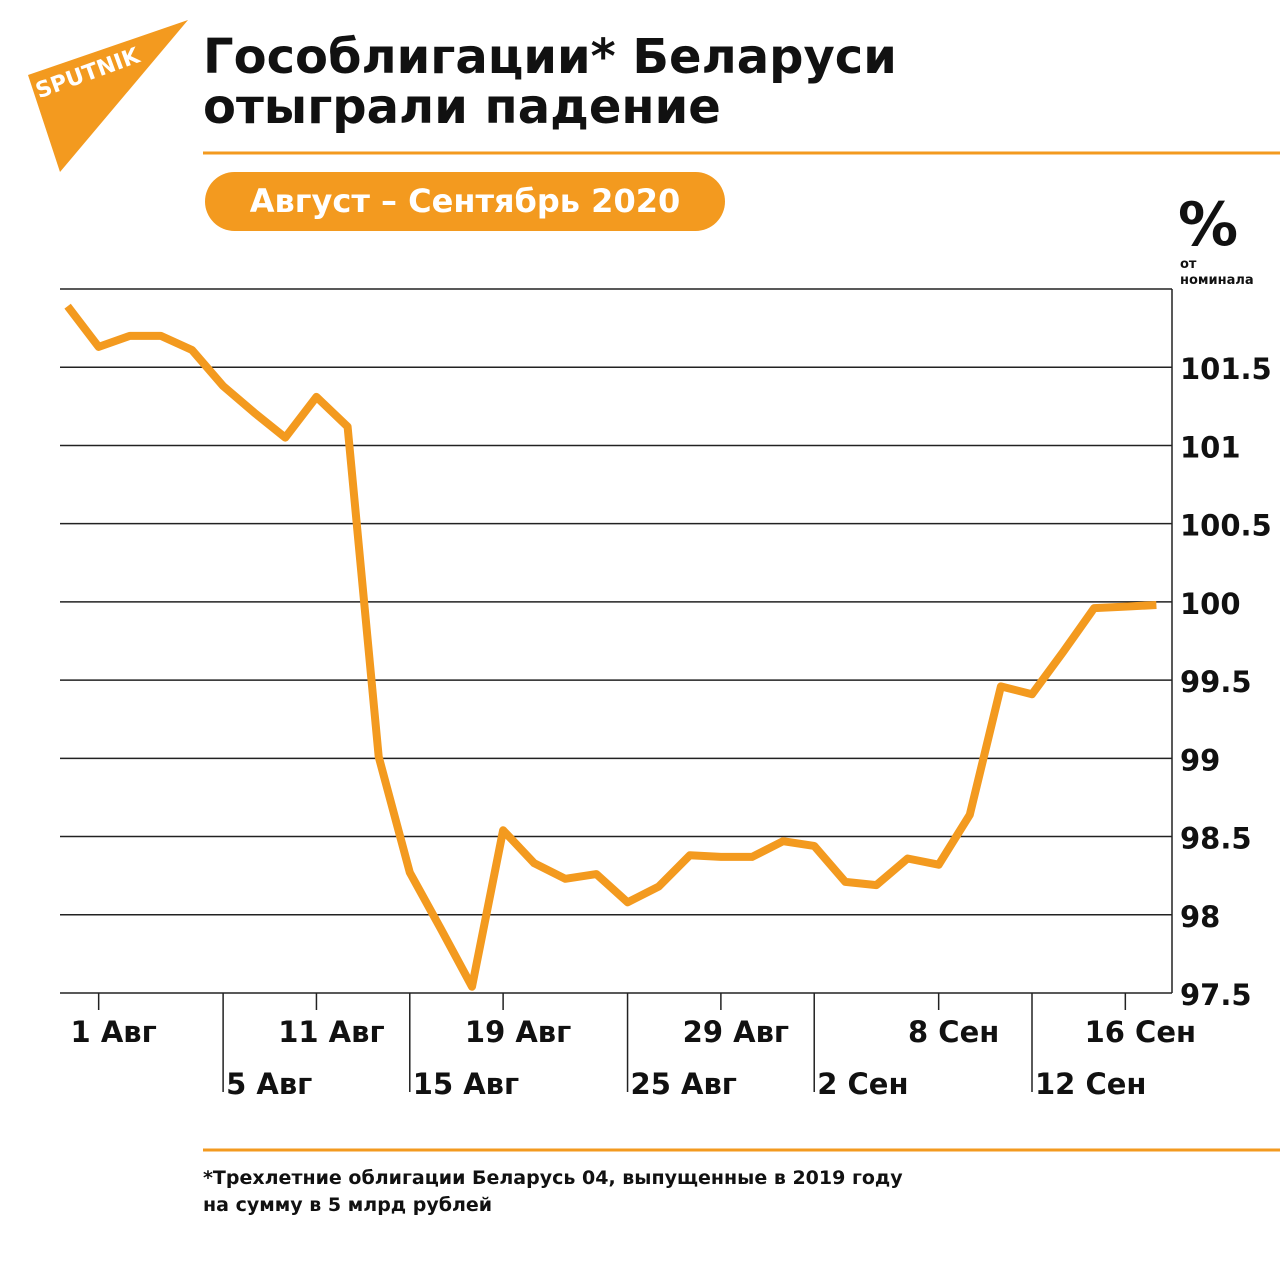 This screenshot has width=1280, height=1280. Describe the element at coordinates (1210, 447) in the screenshot. I see `y-tick-label: 101` at that location.